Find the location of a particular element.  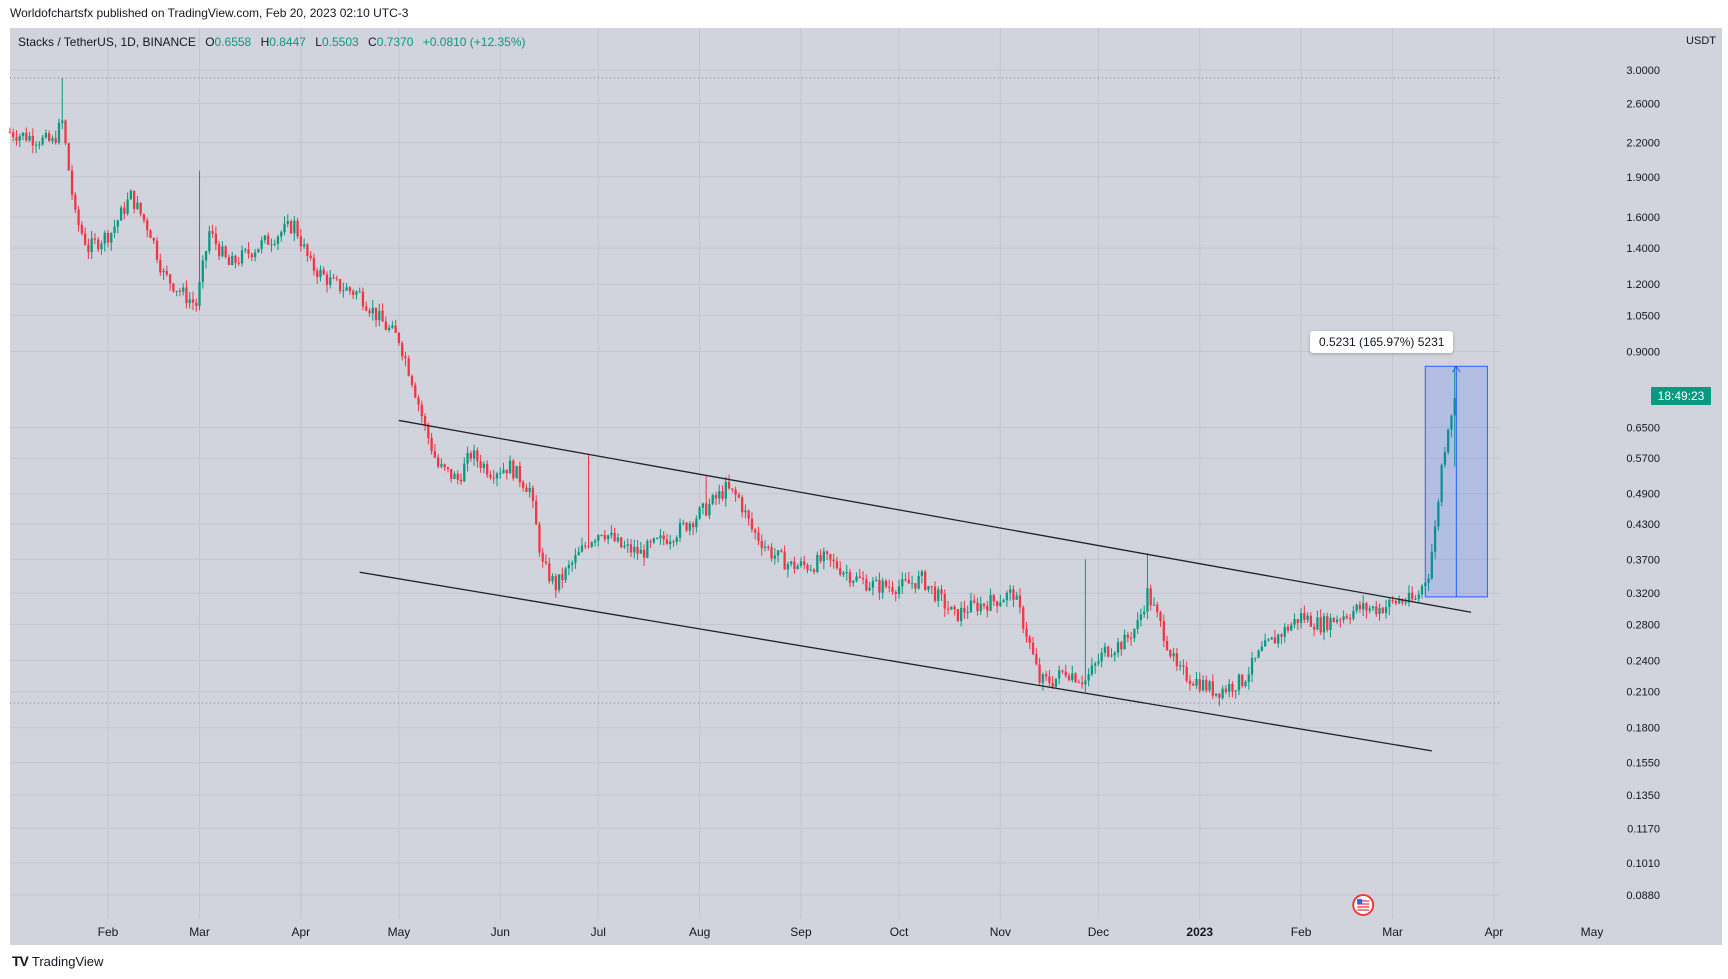

price-tick-label: 0.1550 is located at coordinates (1643, 764).